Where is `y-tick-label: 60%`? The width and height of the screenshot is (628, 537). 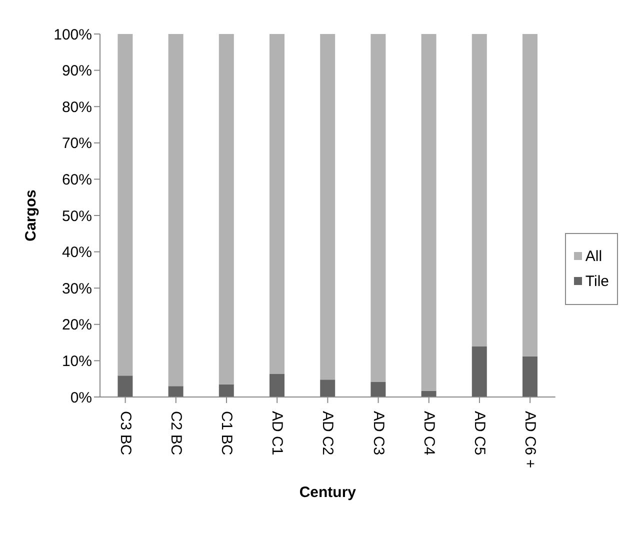
y-tick-label: 60% is located at coordinates (77, 180).